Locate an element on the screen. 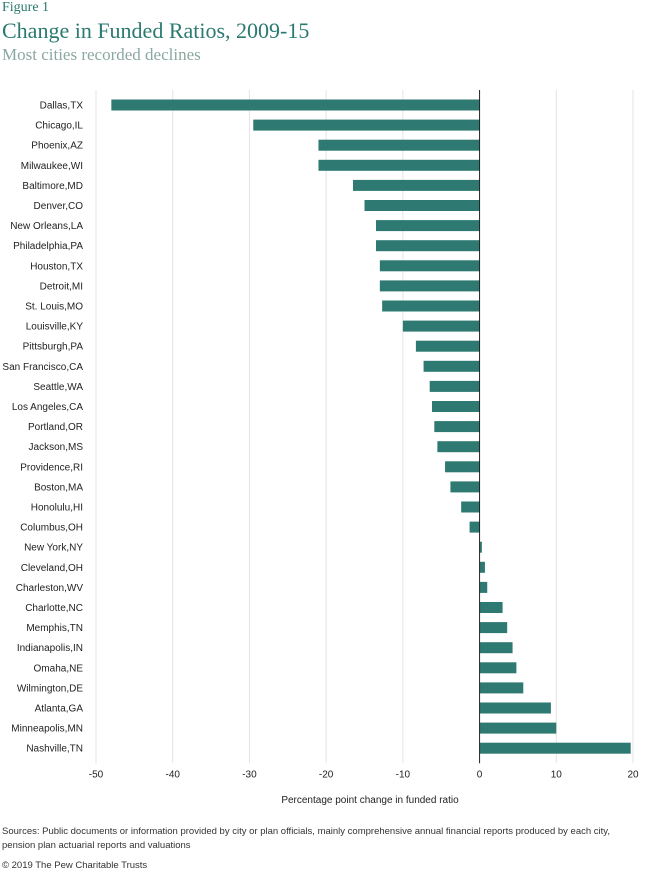  y-tick-label: Los Angeles,CA is located at coordinates (47, 407).